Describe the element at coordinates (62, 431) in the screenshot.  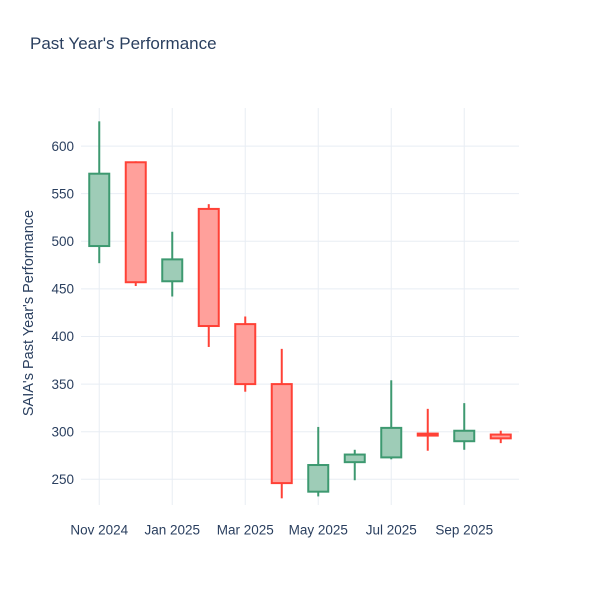
I see `y-tick-label: 300` at that location.